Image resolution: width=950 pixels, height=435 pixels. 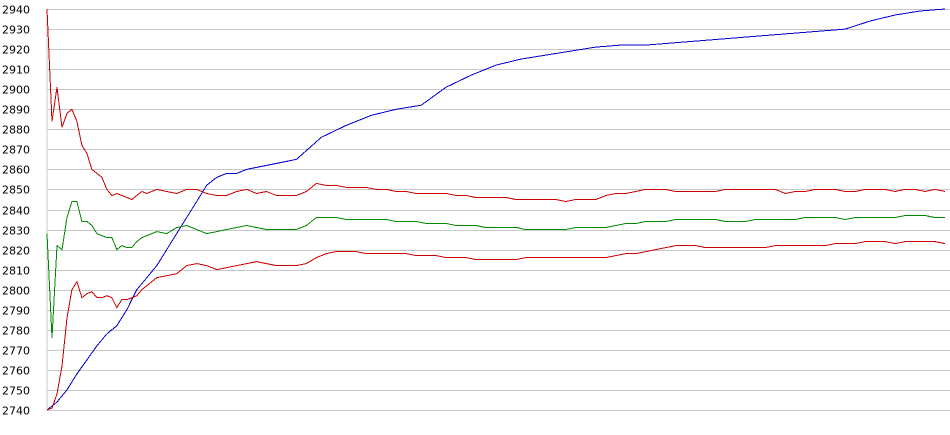 What do you see at coordinates (16, 50) in the screenshot?
I see `y-tick-label: 2920` at bounding box center [16, 50].